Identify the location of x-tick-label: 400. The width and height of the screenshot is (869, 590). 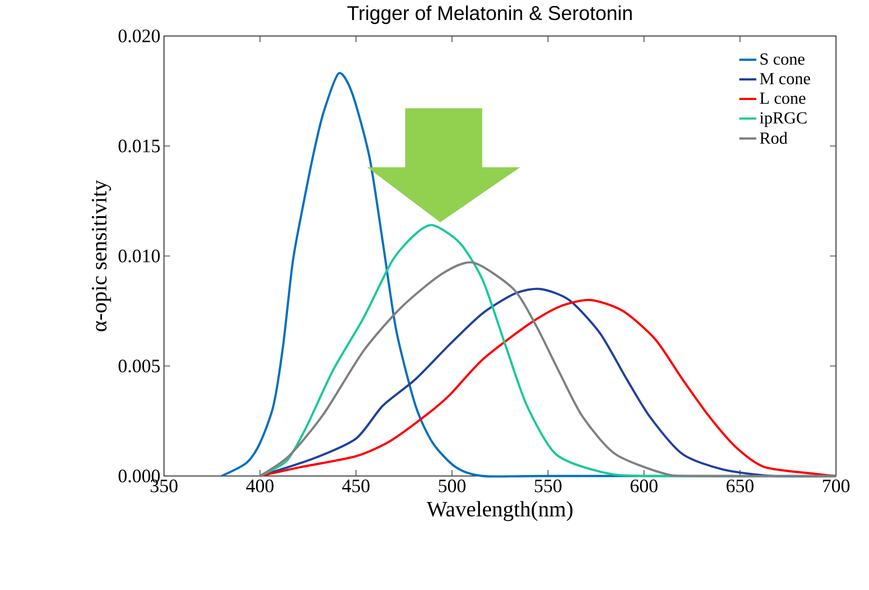
(260, 486).